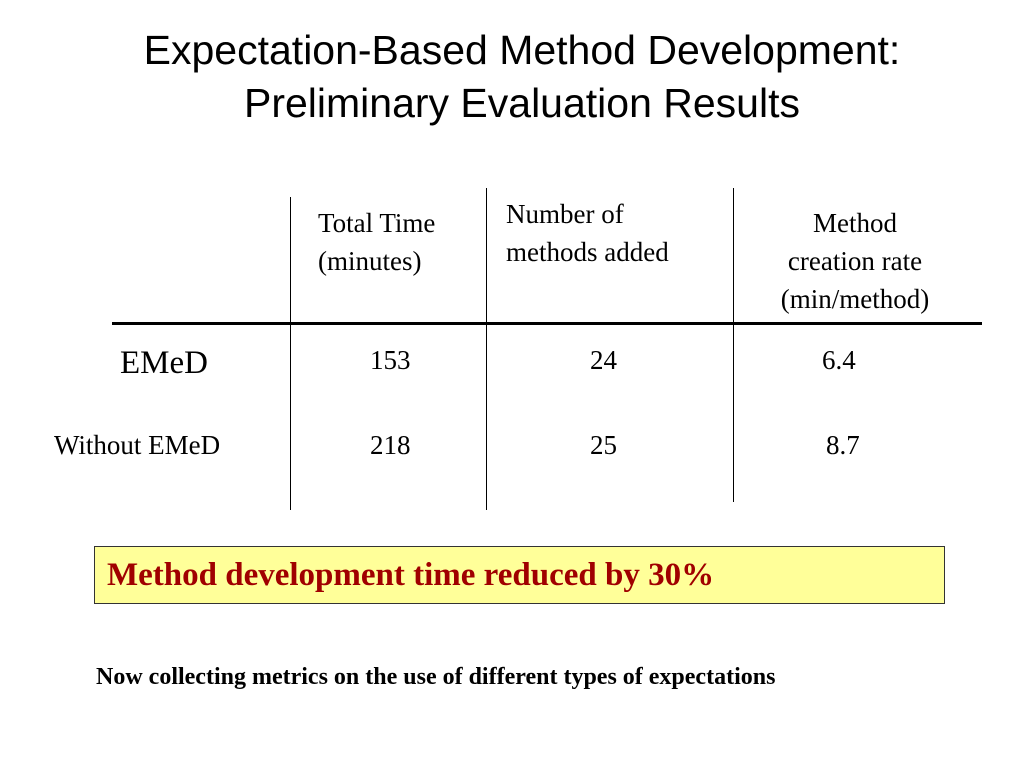 This screenshot has width=1024, height=768. Describe the element at coordinates (411, 575) in the screenshot. I see `callout-text: Method development time reduced by 30%` at that location.